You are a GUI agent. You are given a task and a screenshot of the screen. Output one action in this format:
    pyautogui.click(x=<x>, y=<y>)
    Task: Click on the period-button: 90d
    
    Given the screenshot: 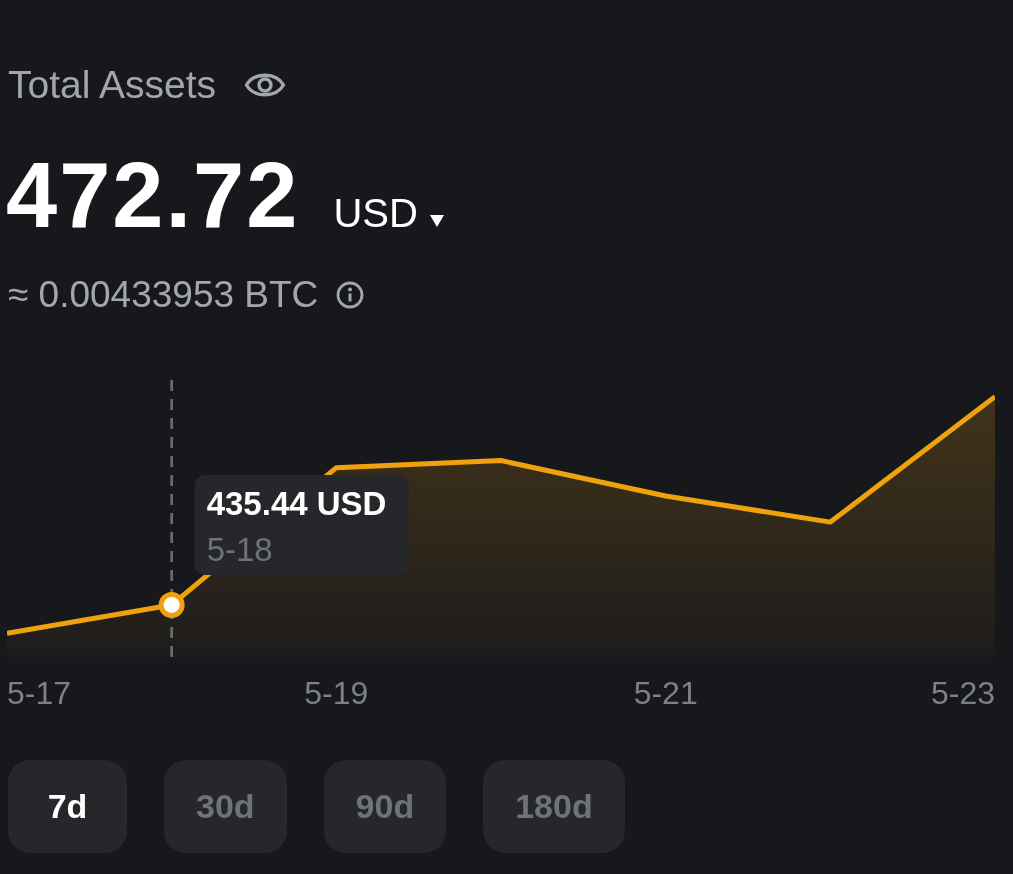 What is the action you would take?
    pyautogui.click(x=385, y=806)
    